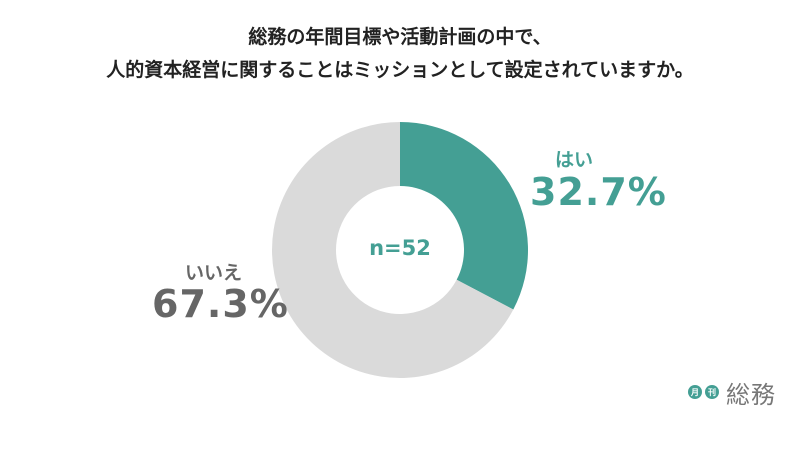 This screenshot has height=450, width=800. Describe the element at coordinates (400, 248) in the screenshot. I see `sample-size-label: n=52` at that location.